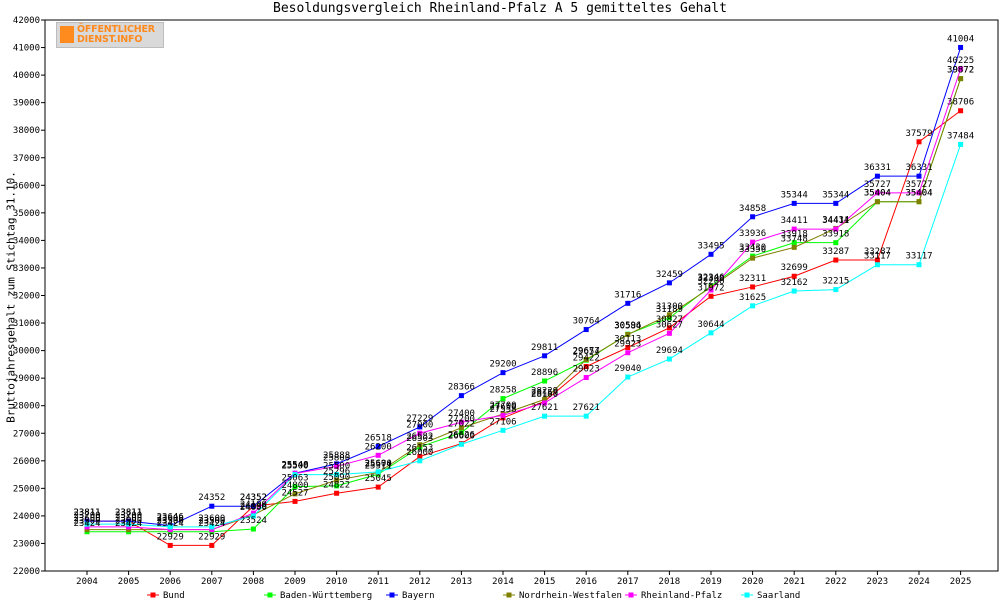 This screenshot has height=600, width=1000. What do you see at coordinates (544, 373) in the screenshot?
I see `data-label-baden-w-rttemberg: 28896` at bounding box center [544, 373].